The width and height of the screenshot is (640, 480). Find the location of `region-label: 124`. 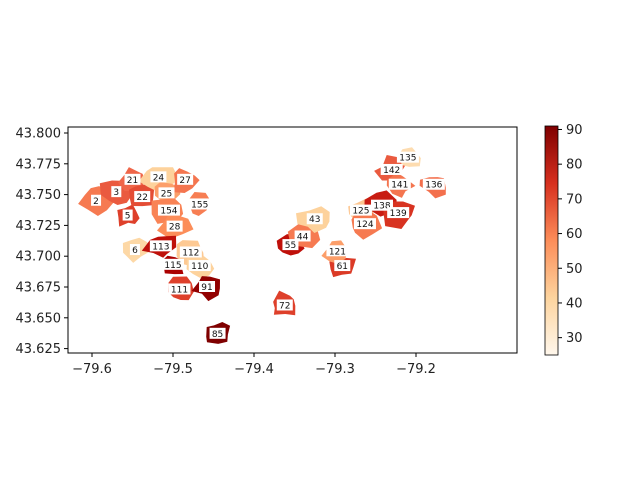

region-label: 124 is located at coordinates (364, 225).